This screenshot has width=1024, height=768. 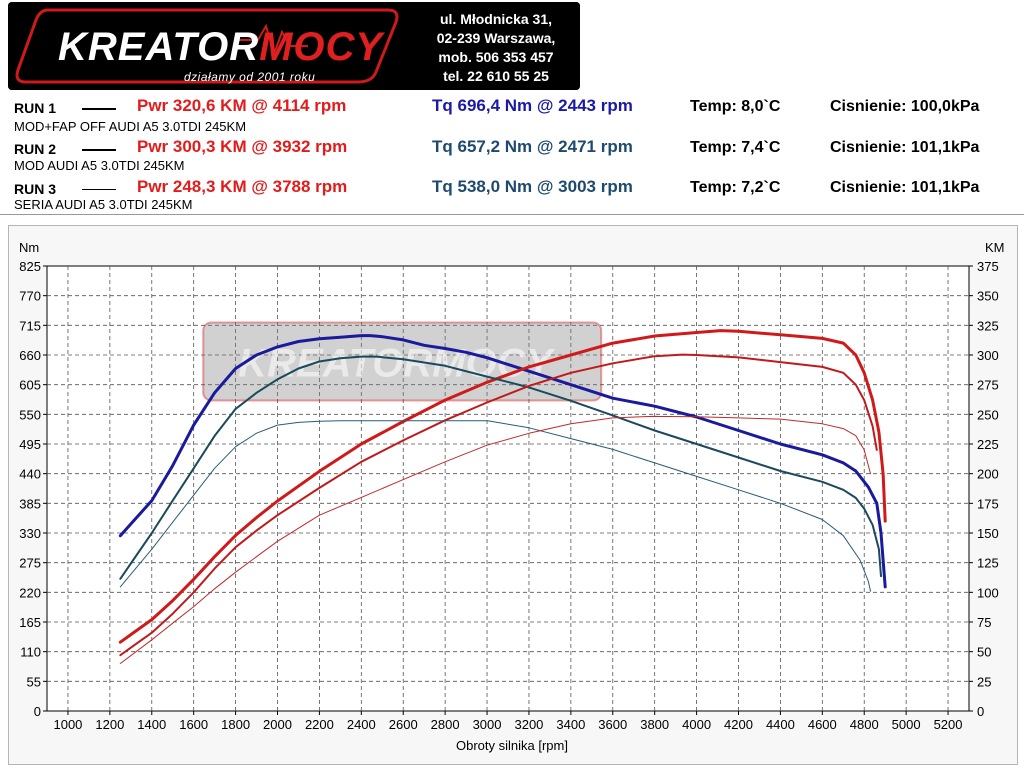 What do you see at coordinates (822, 724) in the screenshot?
I see `x-tick-label: 4600` at bounding box center [822, 724].